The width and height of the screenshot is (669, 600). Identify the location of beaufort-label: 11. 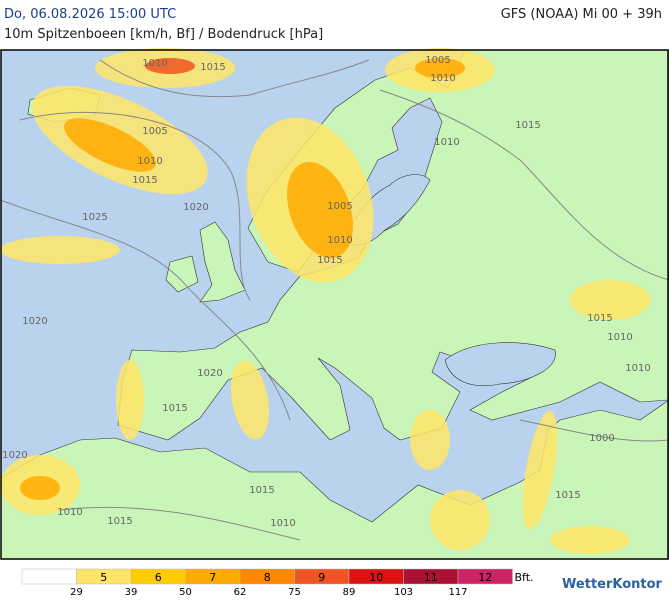
(431, 577).